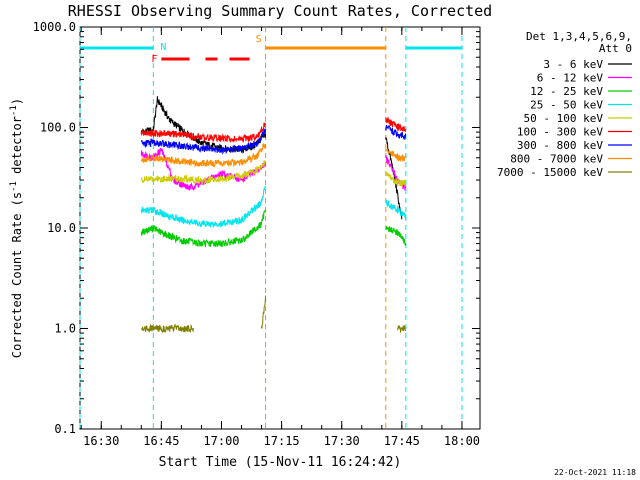 The image size is (640, 480). I want to click on flag-label-f: F, so click(154, 59).